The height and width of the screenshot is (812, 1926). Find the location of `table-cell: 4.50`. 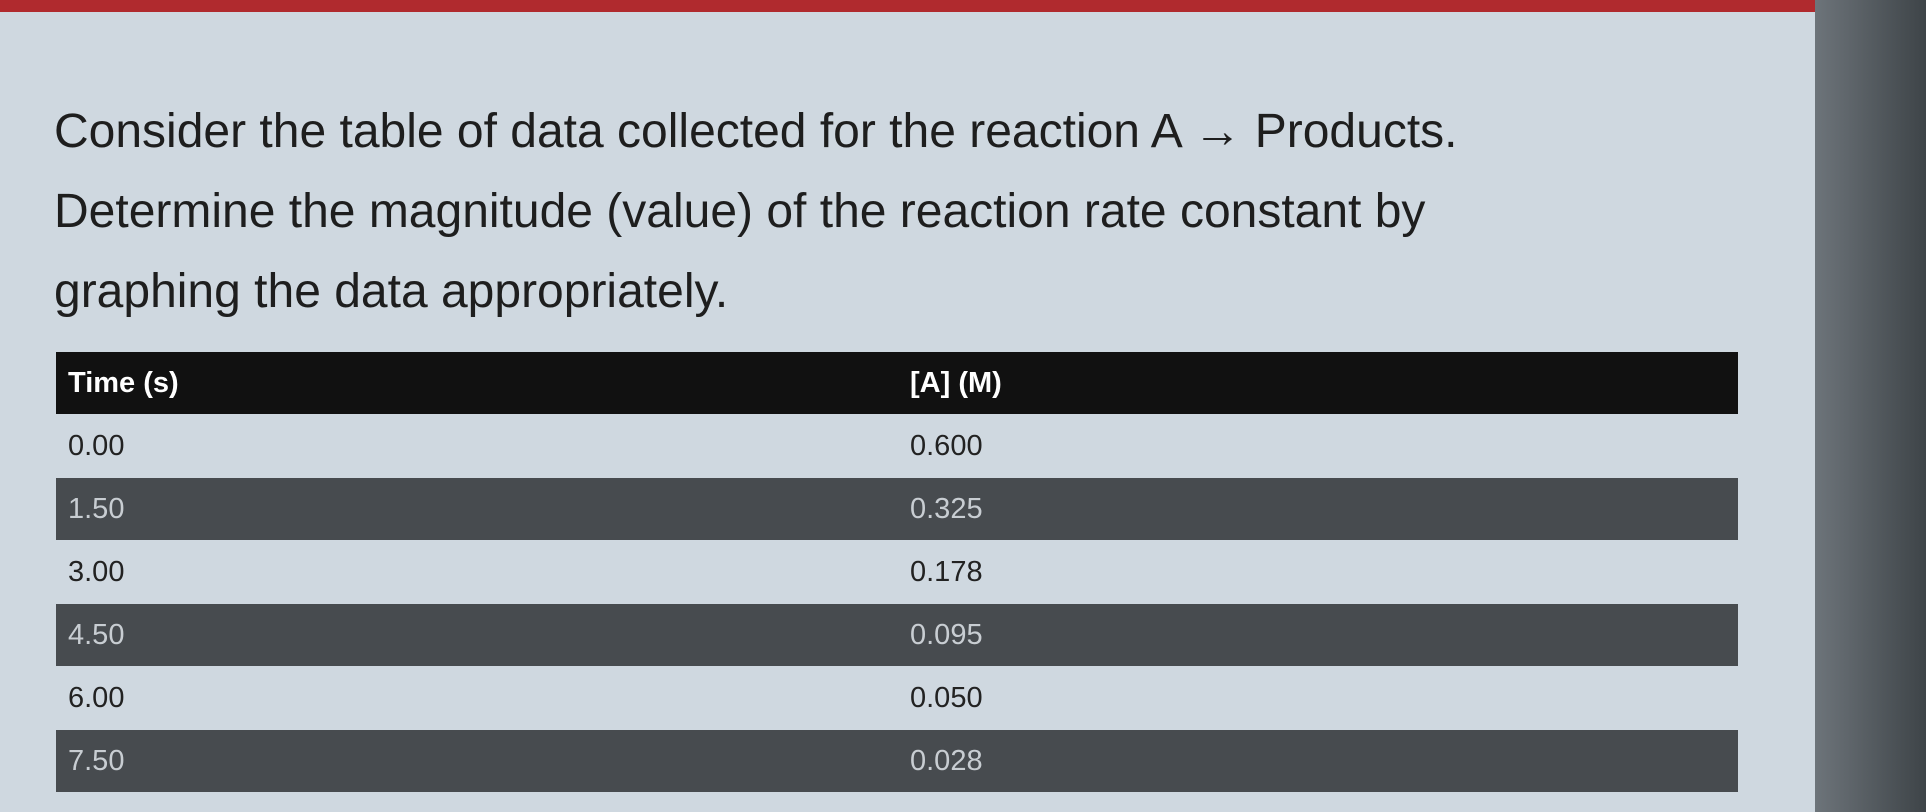

table-cell: 4.50 is located at coordinates (96, 634).